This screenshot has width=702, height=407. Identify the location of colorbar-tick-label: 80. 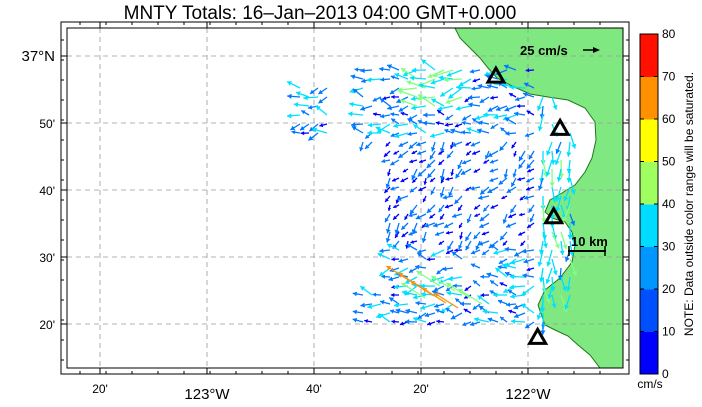
(669, 34).